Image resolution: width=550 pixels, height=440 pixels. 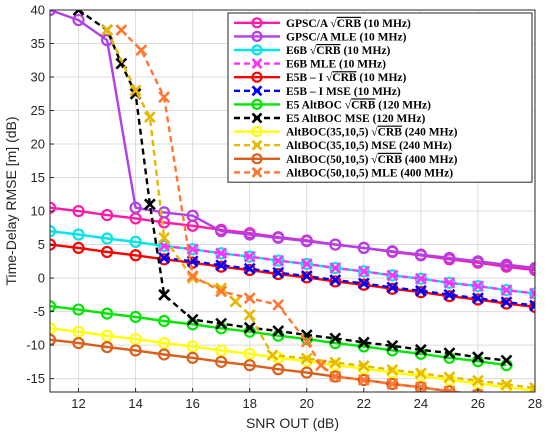 I want to click on legend-entry: E5B – I MSE (10 MHz), so click(x=317, y=91).